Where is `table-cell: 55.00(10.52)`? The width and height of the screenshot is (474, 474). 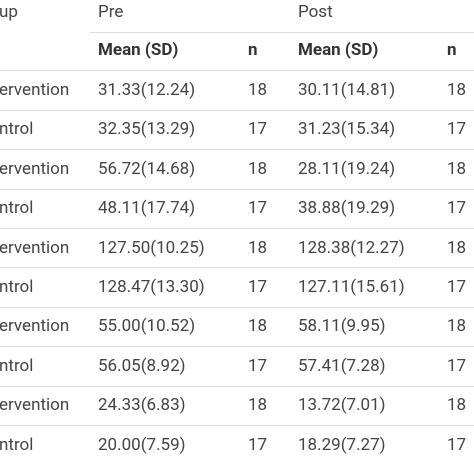
table-cell: 55.00(10.52) is located at coordinates (147, 326).